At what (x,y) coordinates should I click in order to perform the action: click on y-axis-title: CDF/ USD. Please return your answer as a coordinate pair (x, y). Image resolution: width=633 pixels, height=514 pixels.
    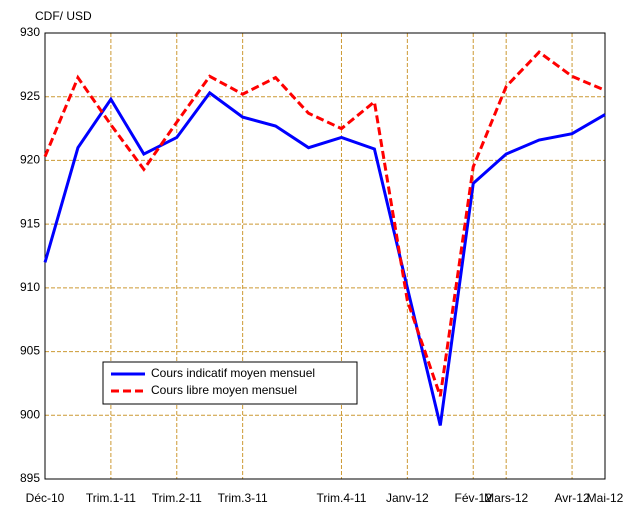
    Looking at the image, I should click on (63, 16).